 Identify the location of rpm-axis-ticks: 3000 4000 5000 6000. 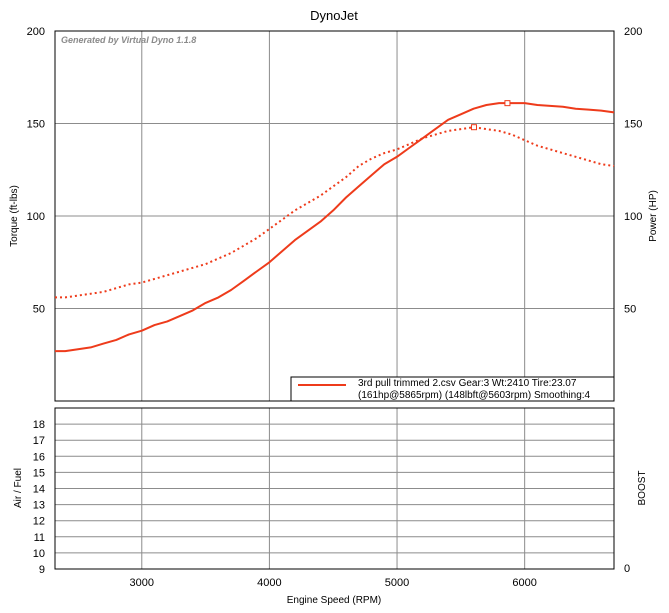
(333, 583).